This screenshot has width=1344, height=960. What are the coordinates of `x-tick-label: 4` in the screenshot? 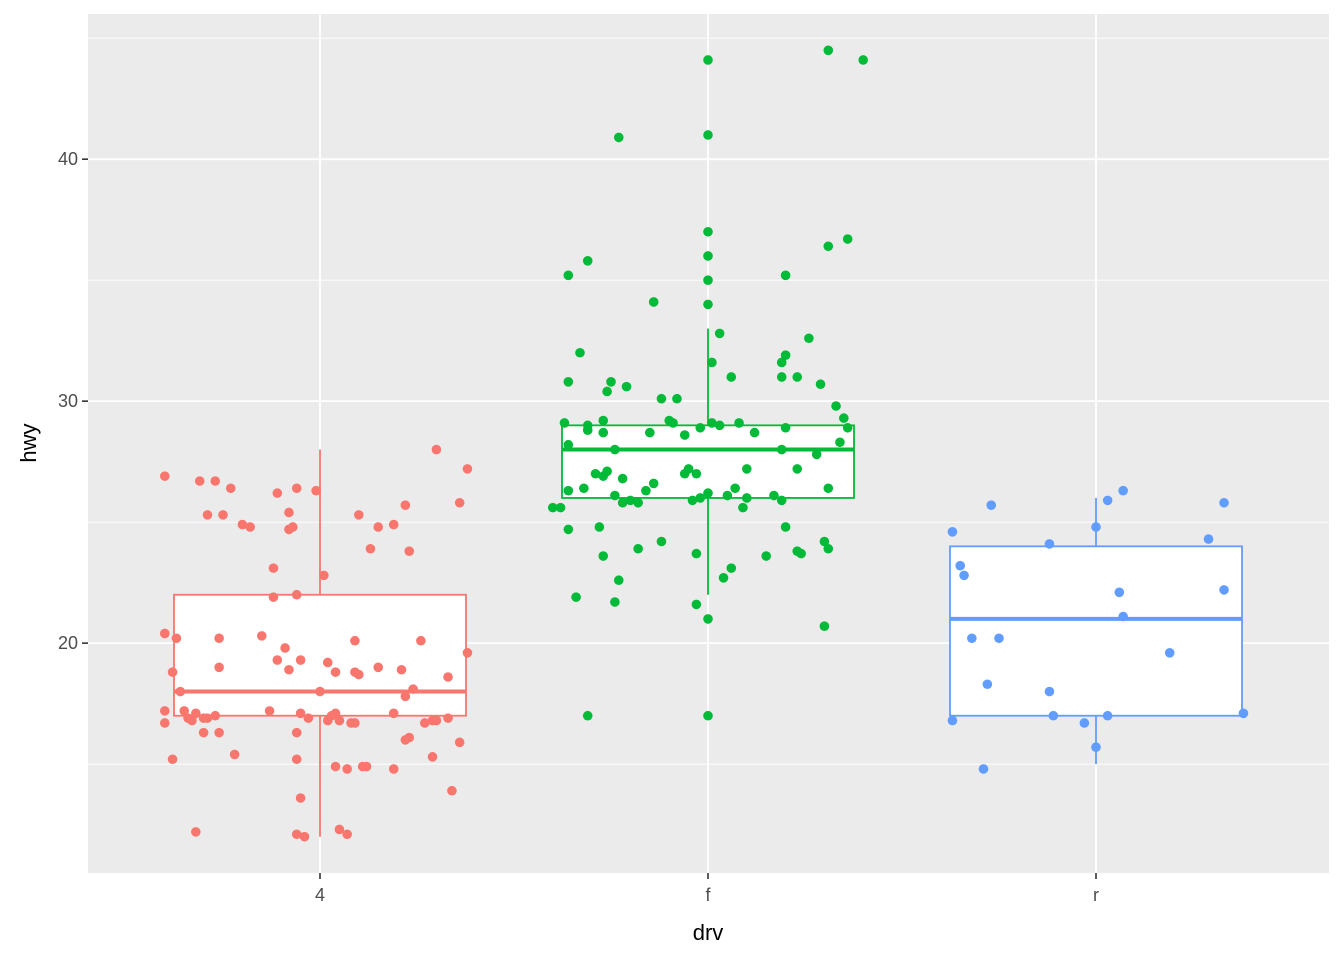 It's located at (320, 895).